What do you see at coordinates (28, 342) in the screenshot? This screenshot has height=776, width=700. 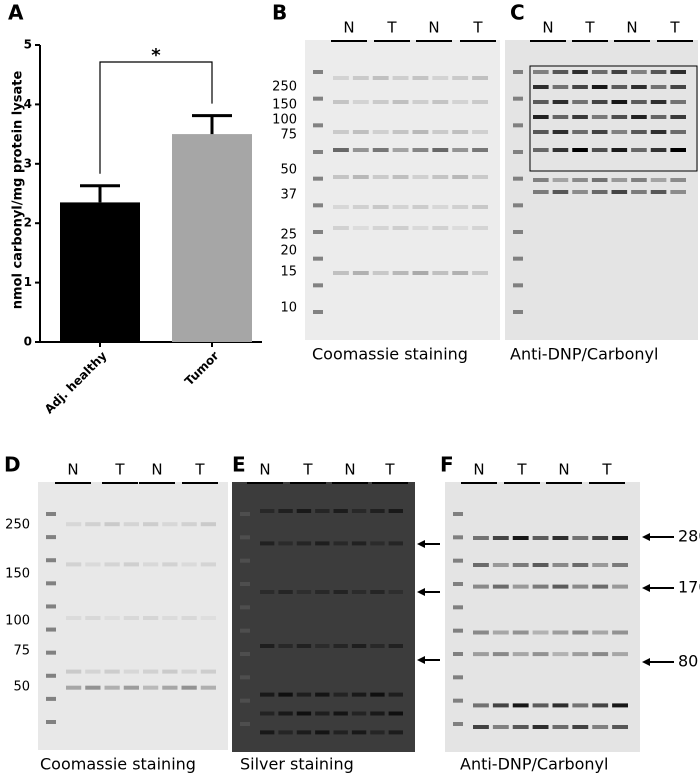 I see `y-tick-label: 0` at bounding box center [28, 342].